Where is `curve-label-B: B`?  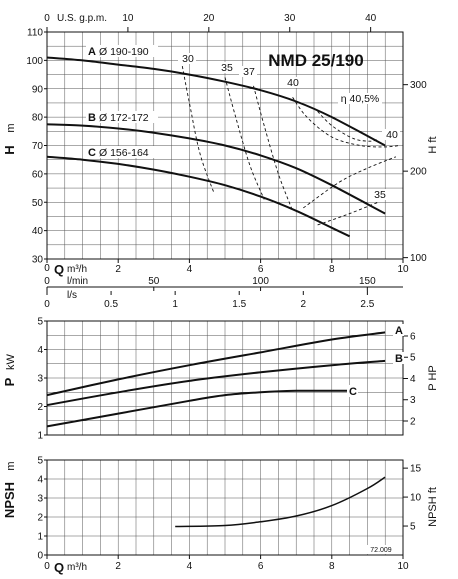 curve-label-B: B is located at coordinates (92, 118).